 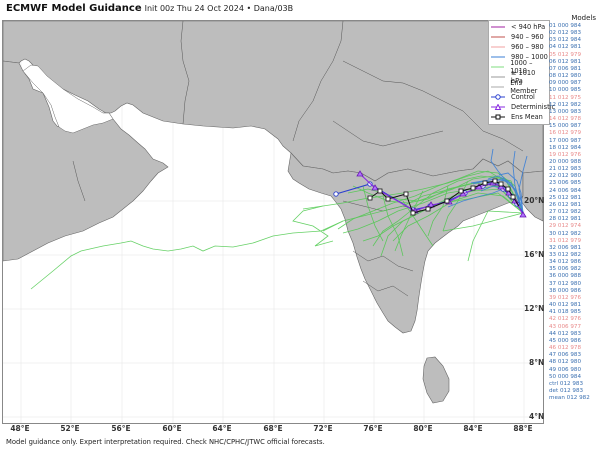 I want to click on legend-item-ens-mean: Ens Mean, so click(x=517, y=117).